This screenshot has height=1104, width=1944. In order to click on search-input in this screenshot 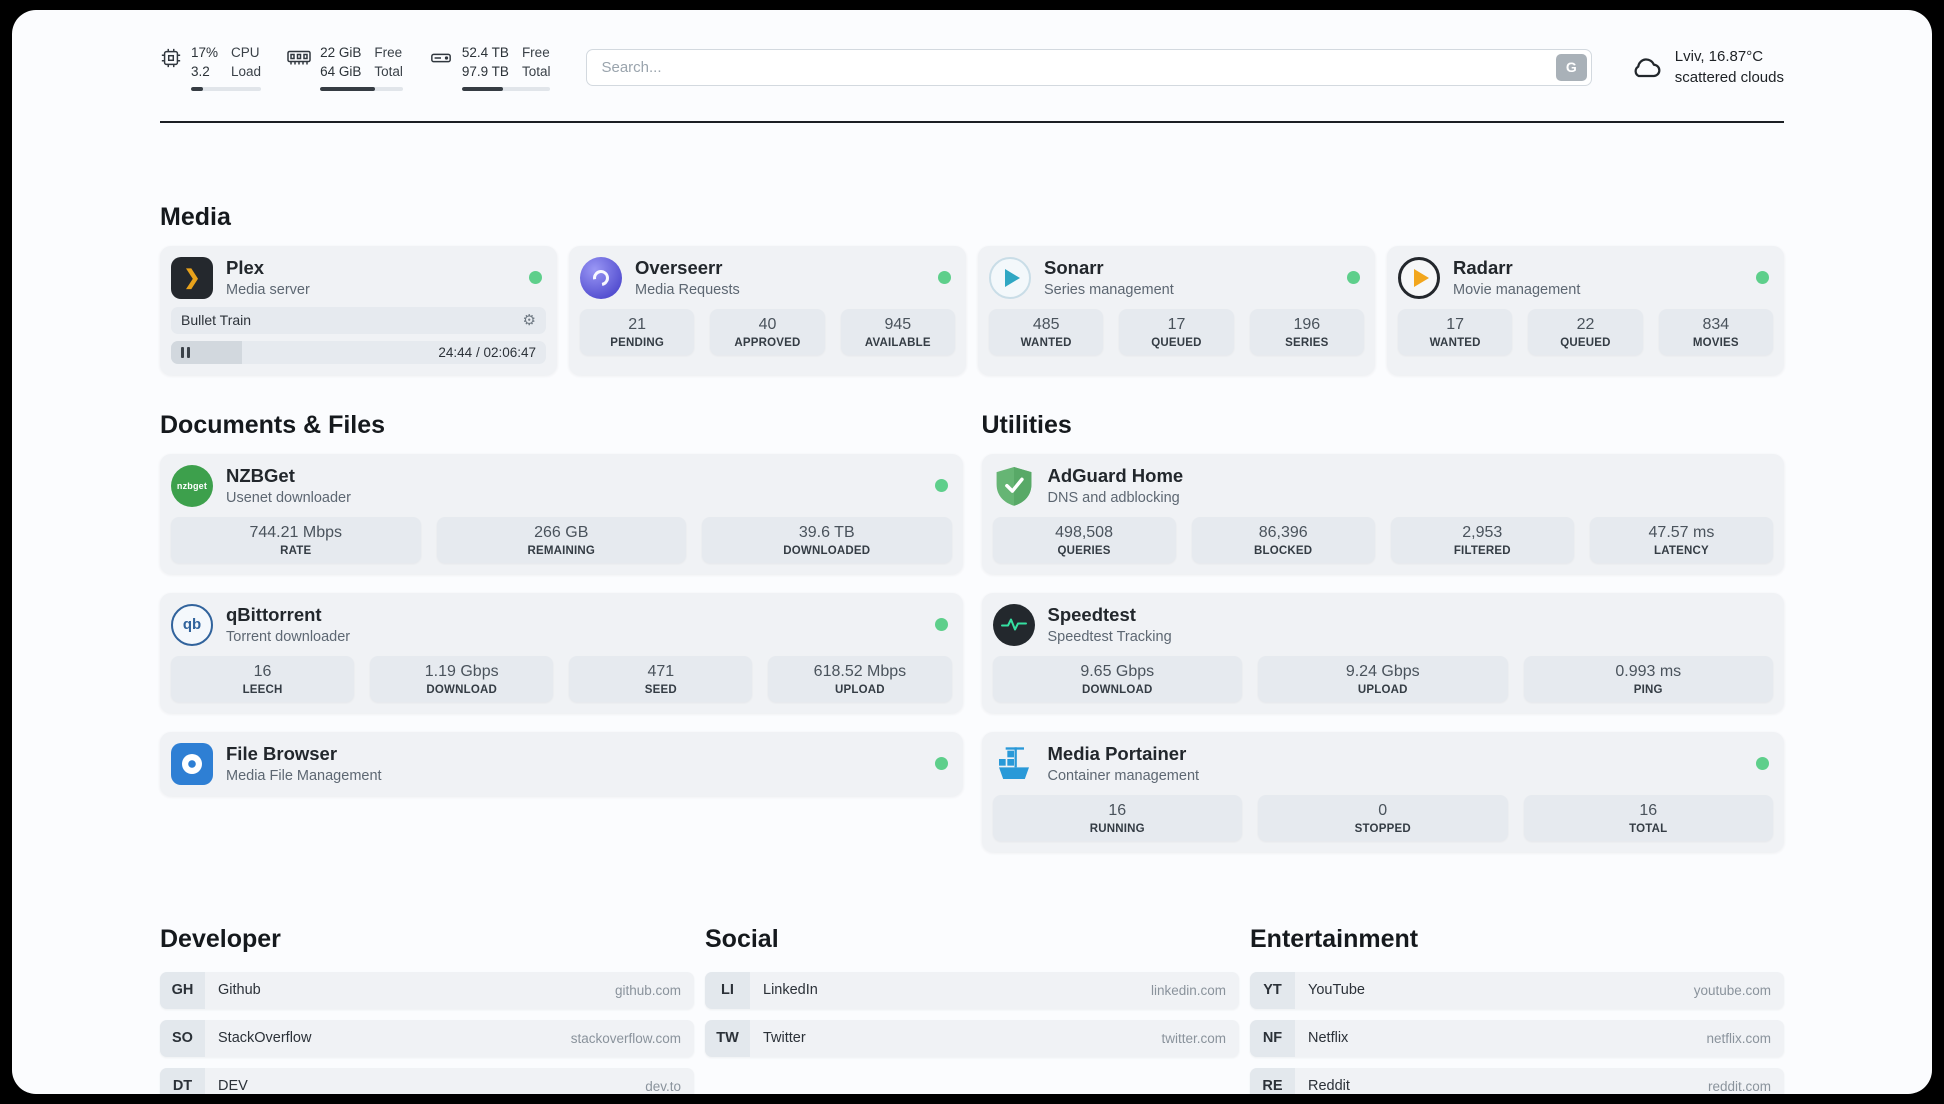, I will do `click(1089, 67)`.